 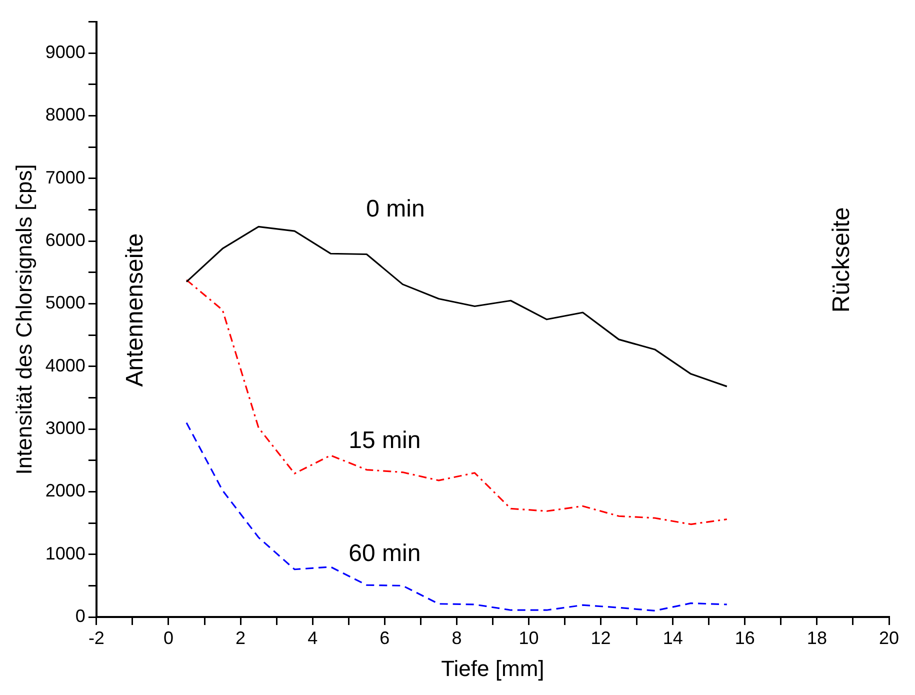 I want to click on x-tick-label: 8, so click(x=457, y=638).